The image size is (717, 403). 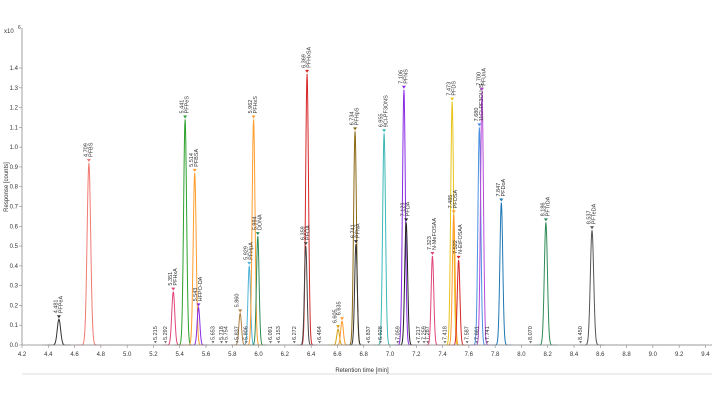 I want to click on minor-peak-rt-label: 5.215, so click(x=156, y=333).